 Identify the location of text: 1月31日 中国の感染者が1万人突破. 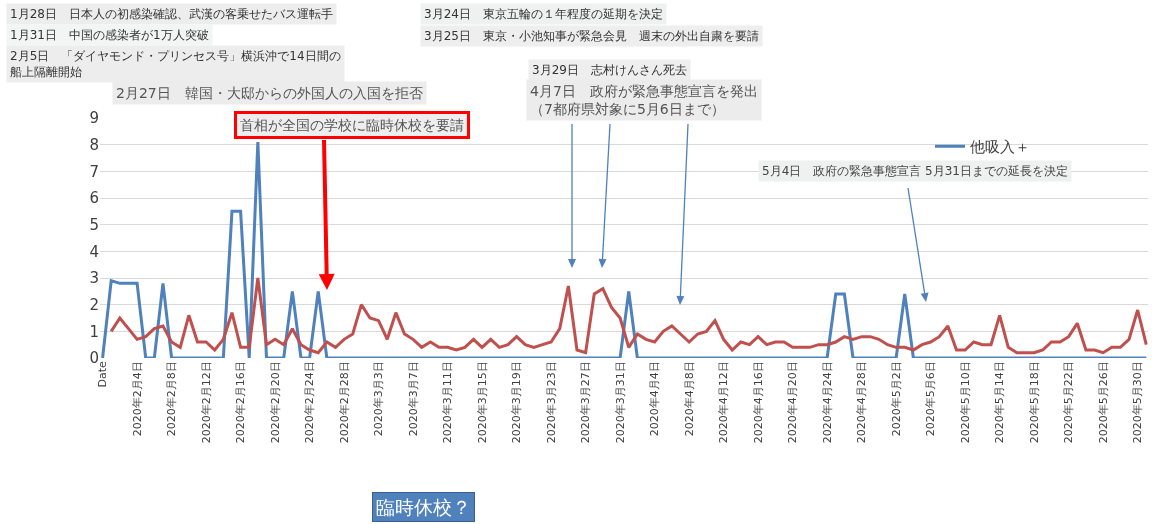
(109, 35).